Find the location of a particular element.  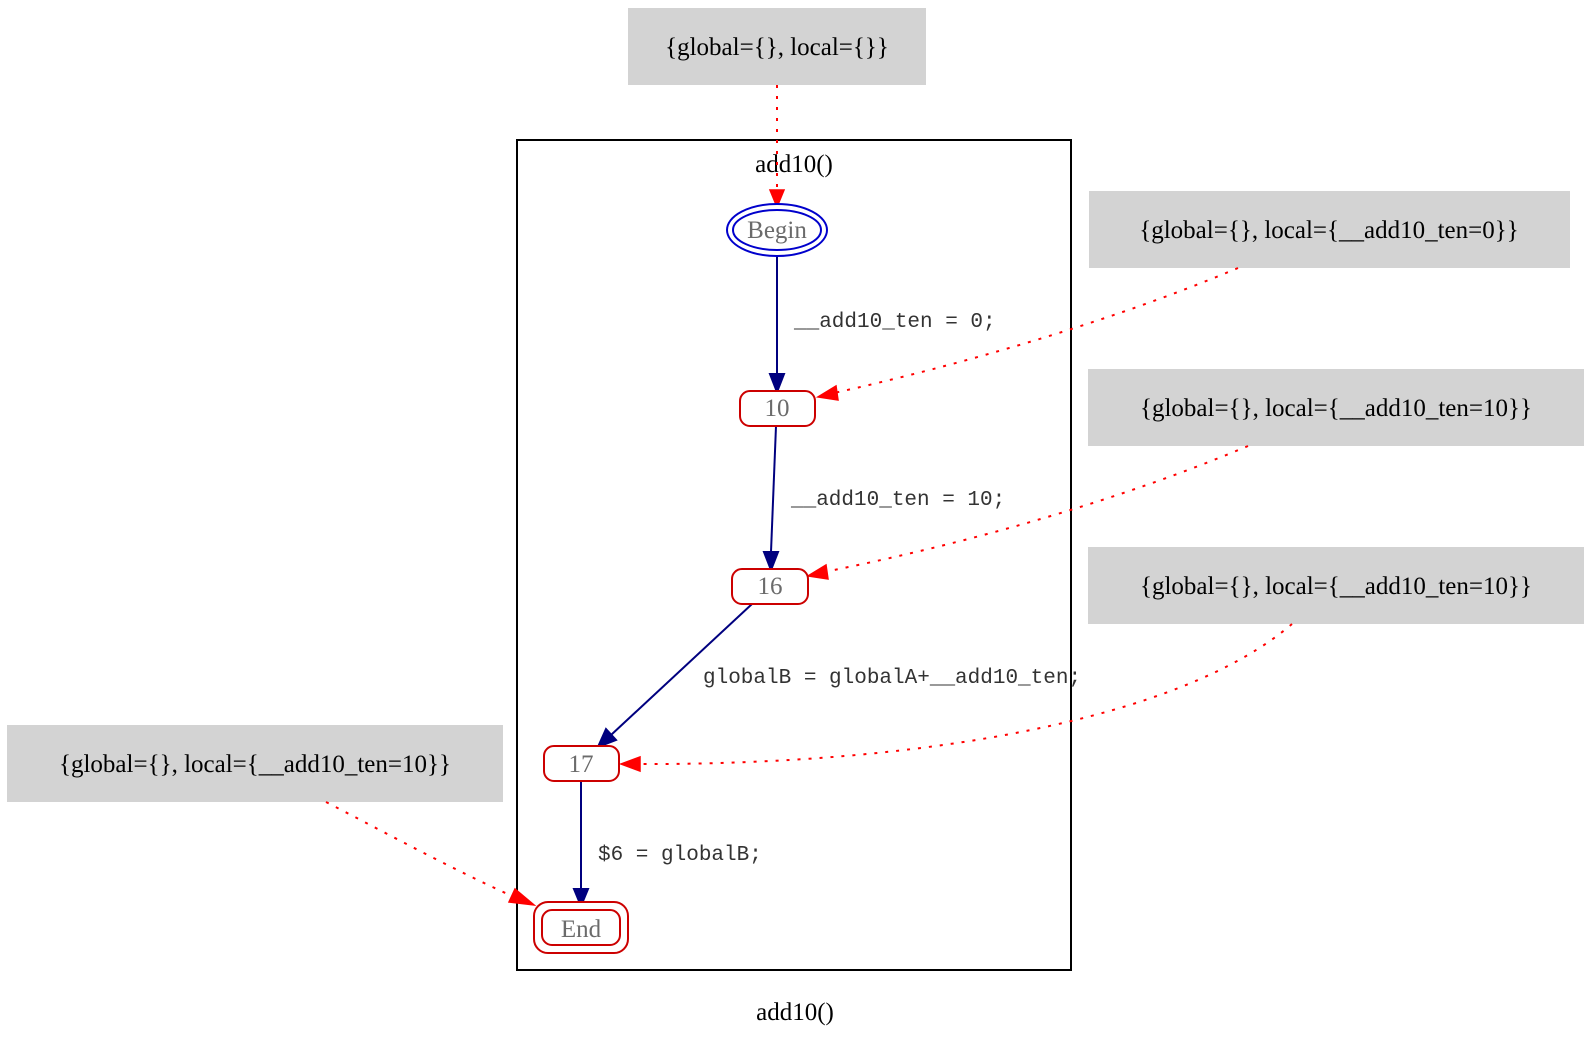

node-begin: Begin is located at coordinates (777, 230).